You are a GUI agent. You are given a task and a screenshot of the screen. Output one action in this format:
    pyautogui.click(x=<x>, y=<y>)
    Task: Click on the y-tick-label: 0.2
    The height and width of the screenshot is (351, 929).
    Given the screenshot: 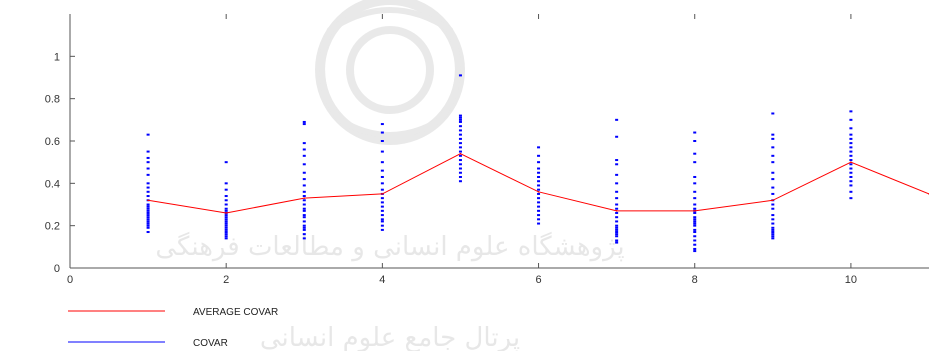 What is the action you would take?
    pyautogui.click(x=52, y=227)
    